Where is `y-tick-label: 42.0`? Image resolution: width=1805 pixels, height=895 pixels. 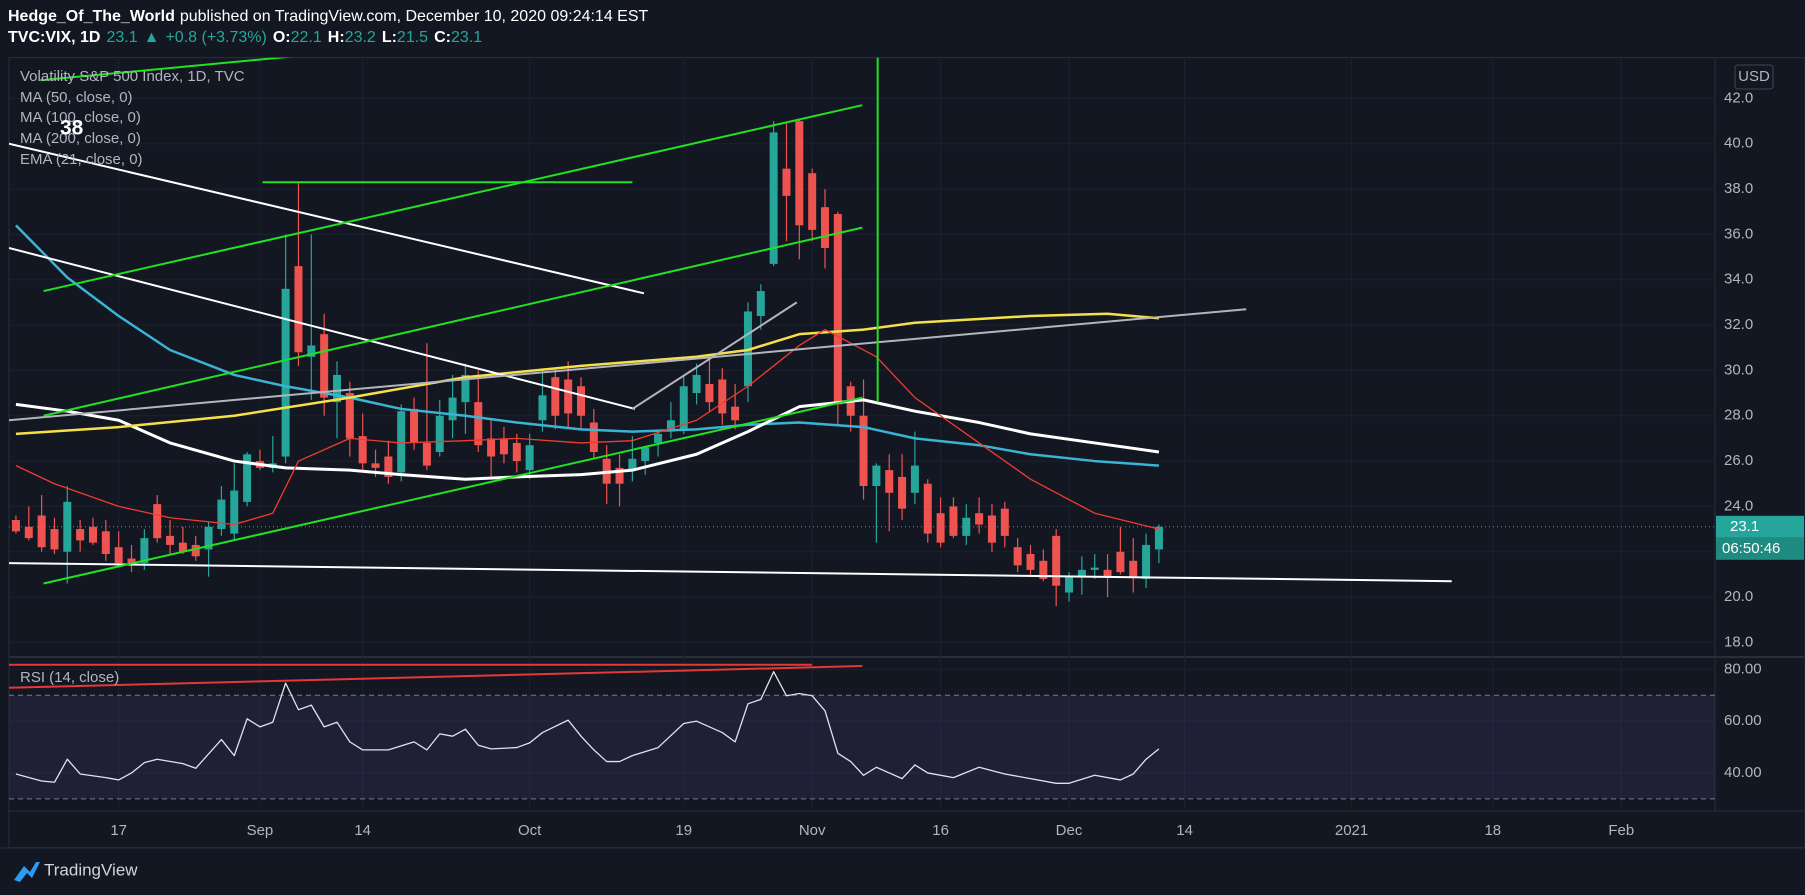
y-tick-label: 42.0 is located at coordinates (1738, 97).